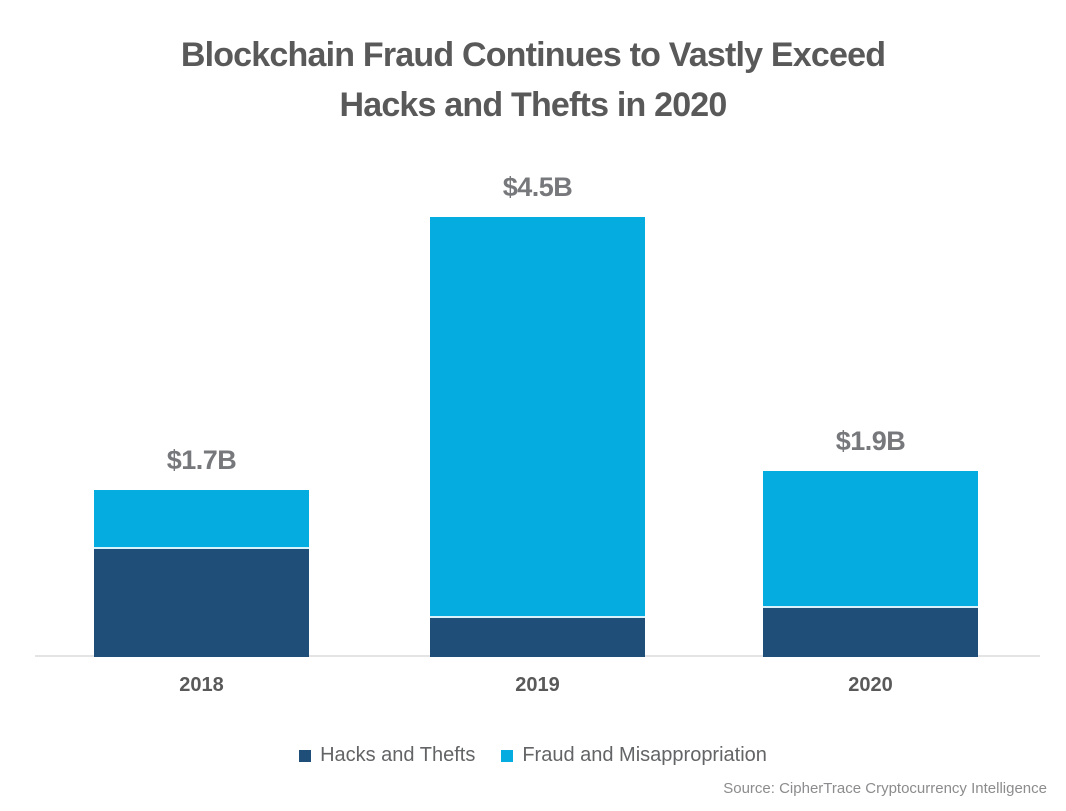  Describe the element at coordinates (533, 105) in the screenshot. I see `chart-title-line2: Hacks and Thefts in 2020` at that location.